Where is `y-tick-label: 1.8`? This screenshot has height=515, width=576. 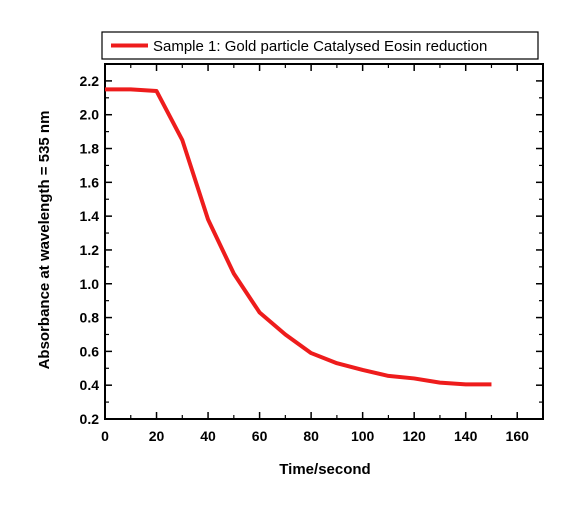
y-tick-label: 1.8 is located at coordinates (90, 149).